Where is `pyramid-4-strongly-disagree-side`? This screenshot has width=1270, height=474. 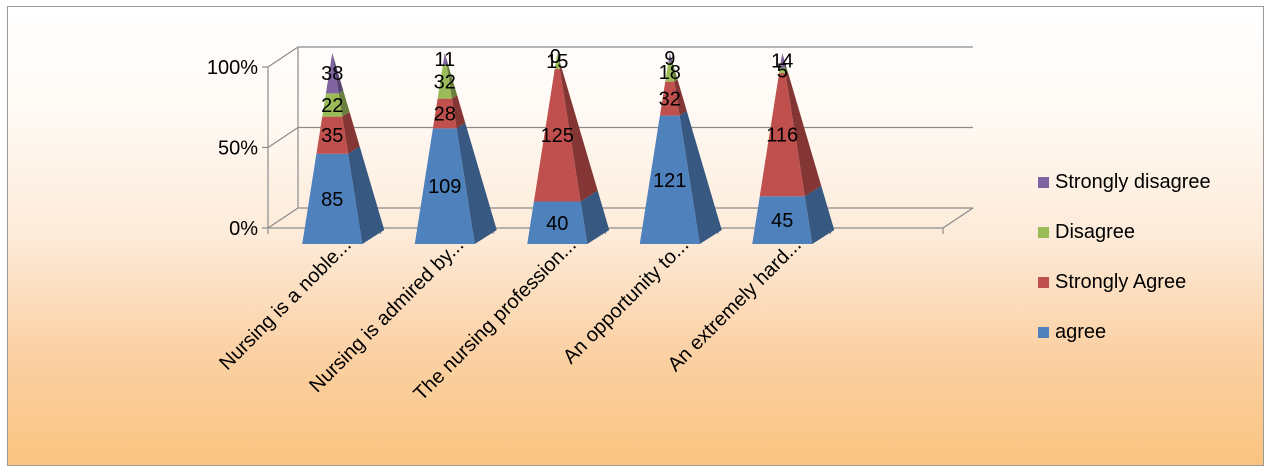
pyramid-4-strongly-disagree-side is located at coordinates (671, 58).